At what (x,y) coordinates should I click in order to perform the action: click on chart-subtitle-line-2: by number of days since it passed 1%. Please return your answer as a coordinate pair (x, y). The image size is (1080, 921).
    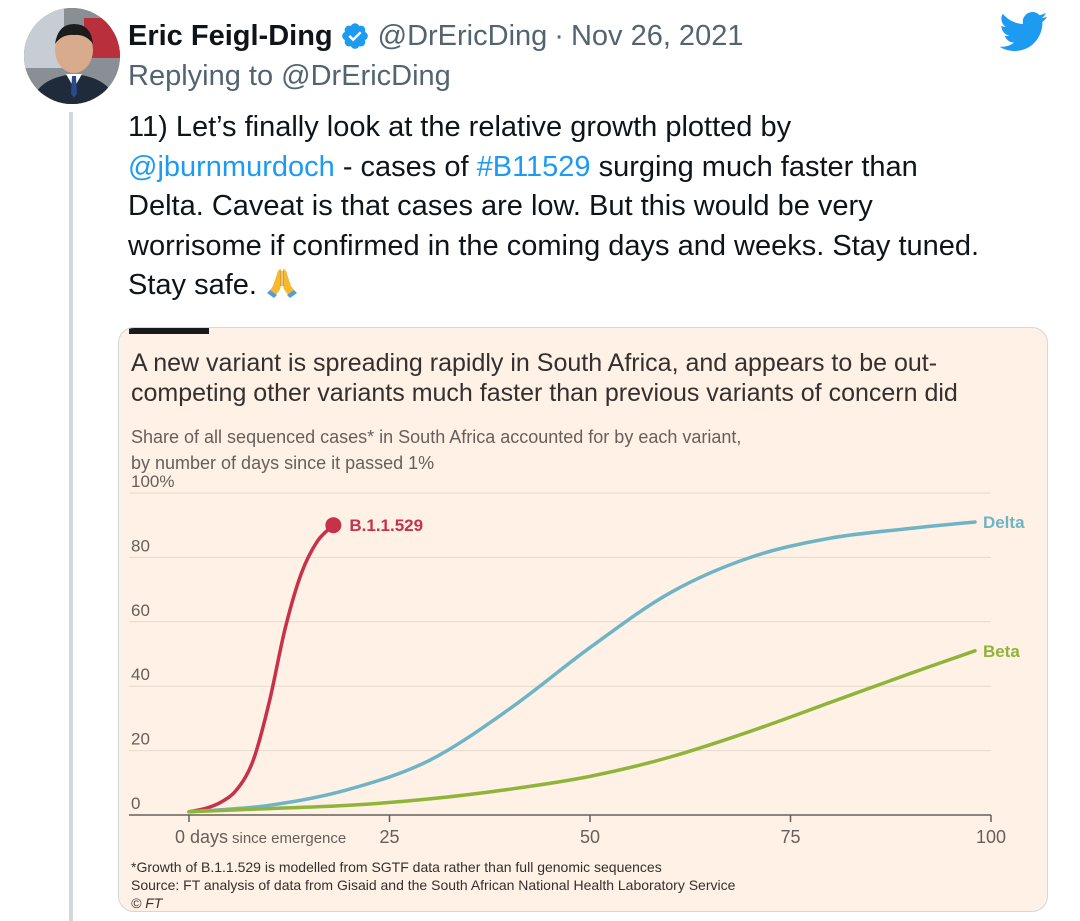
    Looking at the image, I should click on (283, 463).